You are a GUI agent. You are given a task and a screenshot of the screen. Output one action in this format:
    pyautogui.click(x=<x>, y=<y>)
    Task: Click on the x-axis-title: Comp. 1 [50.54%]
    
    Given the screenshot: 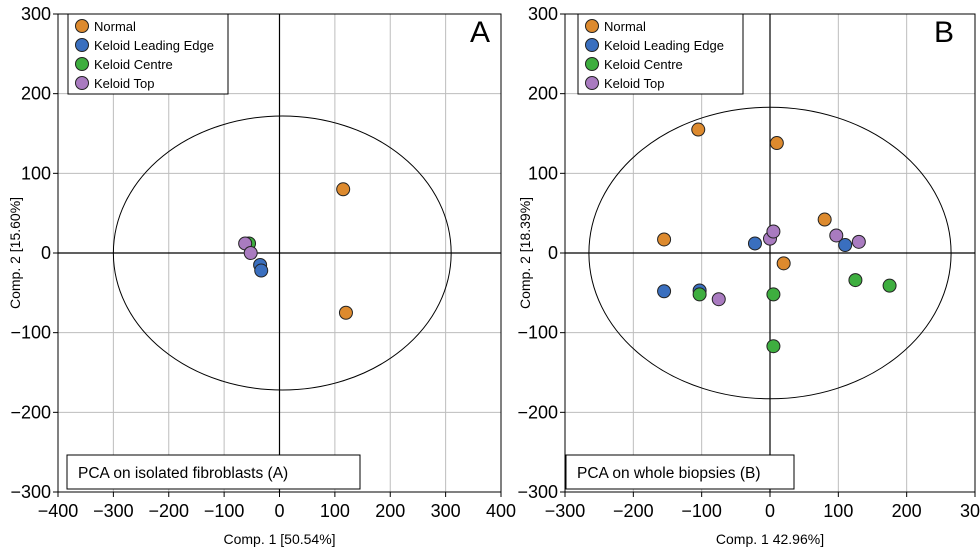 What is the action you would take?
    pyautogui.click(x=279, y=539)
    